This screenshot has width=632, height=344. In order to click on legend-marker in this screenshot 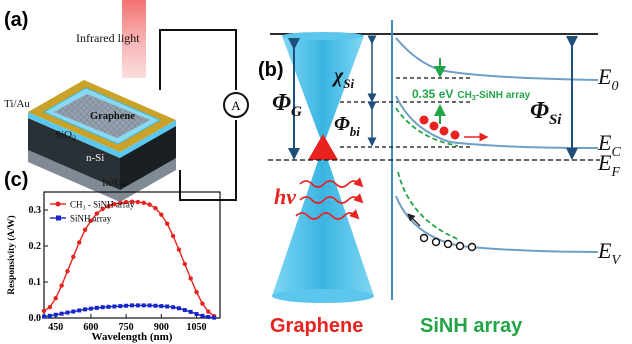, I will do `click(58, 204)`.